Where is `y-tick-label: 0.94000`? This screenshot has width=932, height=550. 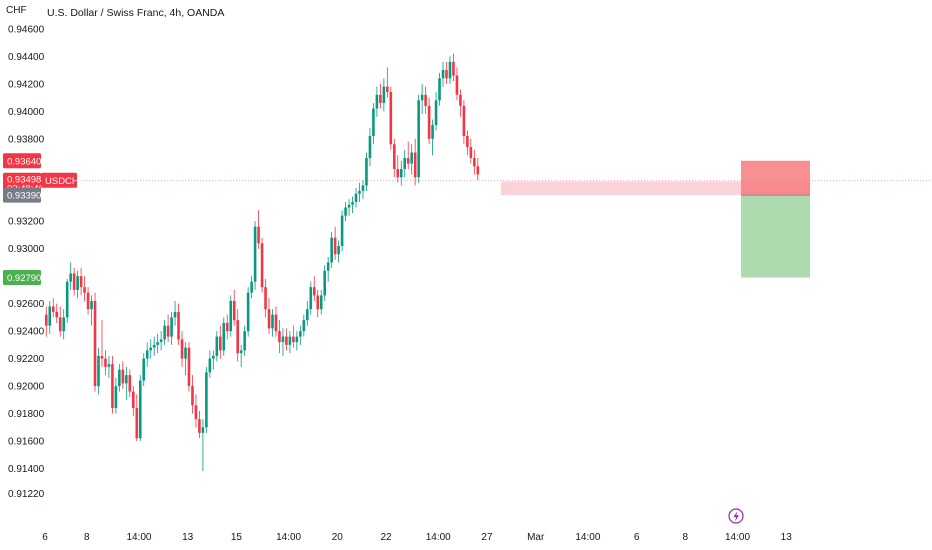 y-tick-label: 0.94000 is located at coordinates (26, 112).